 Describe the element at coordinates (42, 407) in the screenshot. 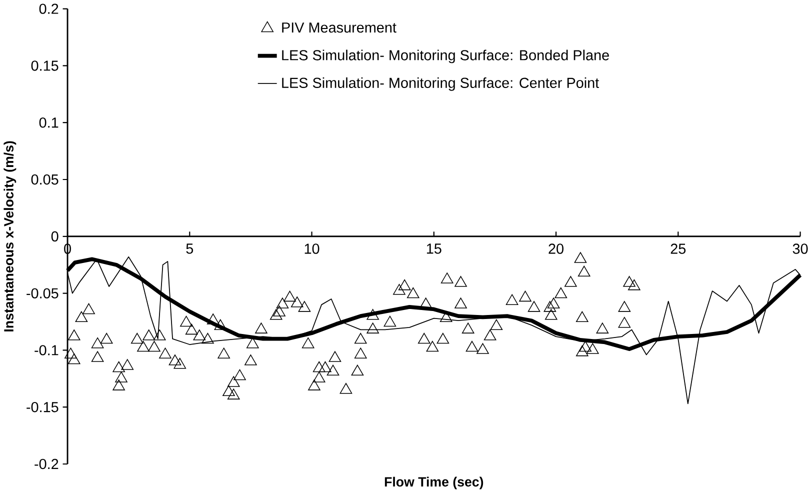

I see `y-tick-label: -0.15` at that location.